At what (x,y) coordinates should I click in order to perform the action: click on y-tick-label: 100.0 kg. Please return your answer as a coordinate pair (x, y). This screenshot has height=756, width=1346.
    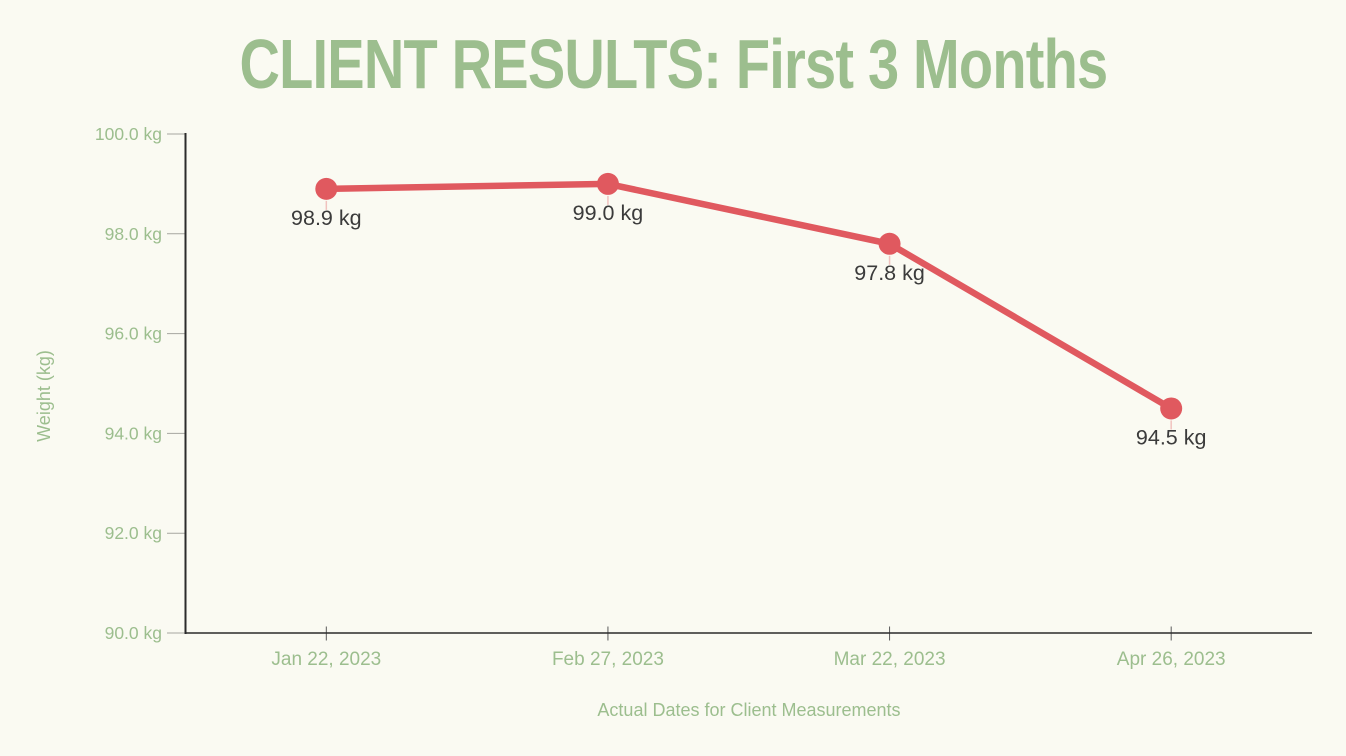
    Looking at the image, I should click on (128, 134).